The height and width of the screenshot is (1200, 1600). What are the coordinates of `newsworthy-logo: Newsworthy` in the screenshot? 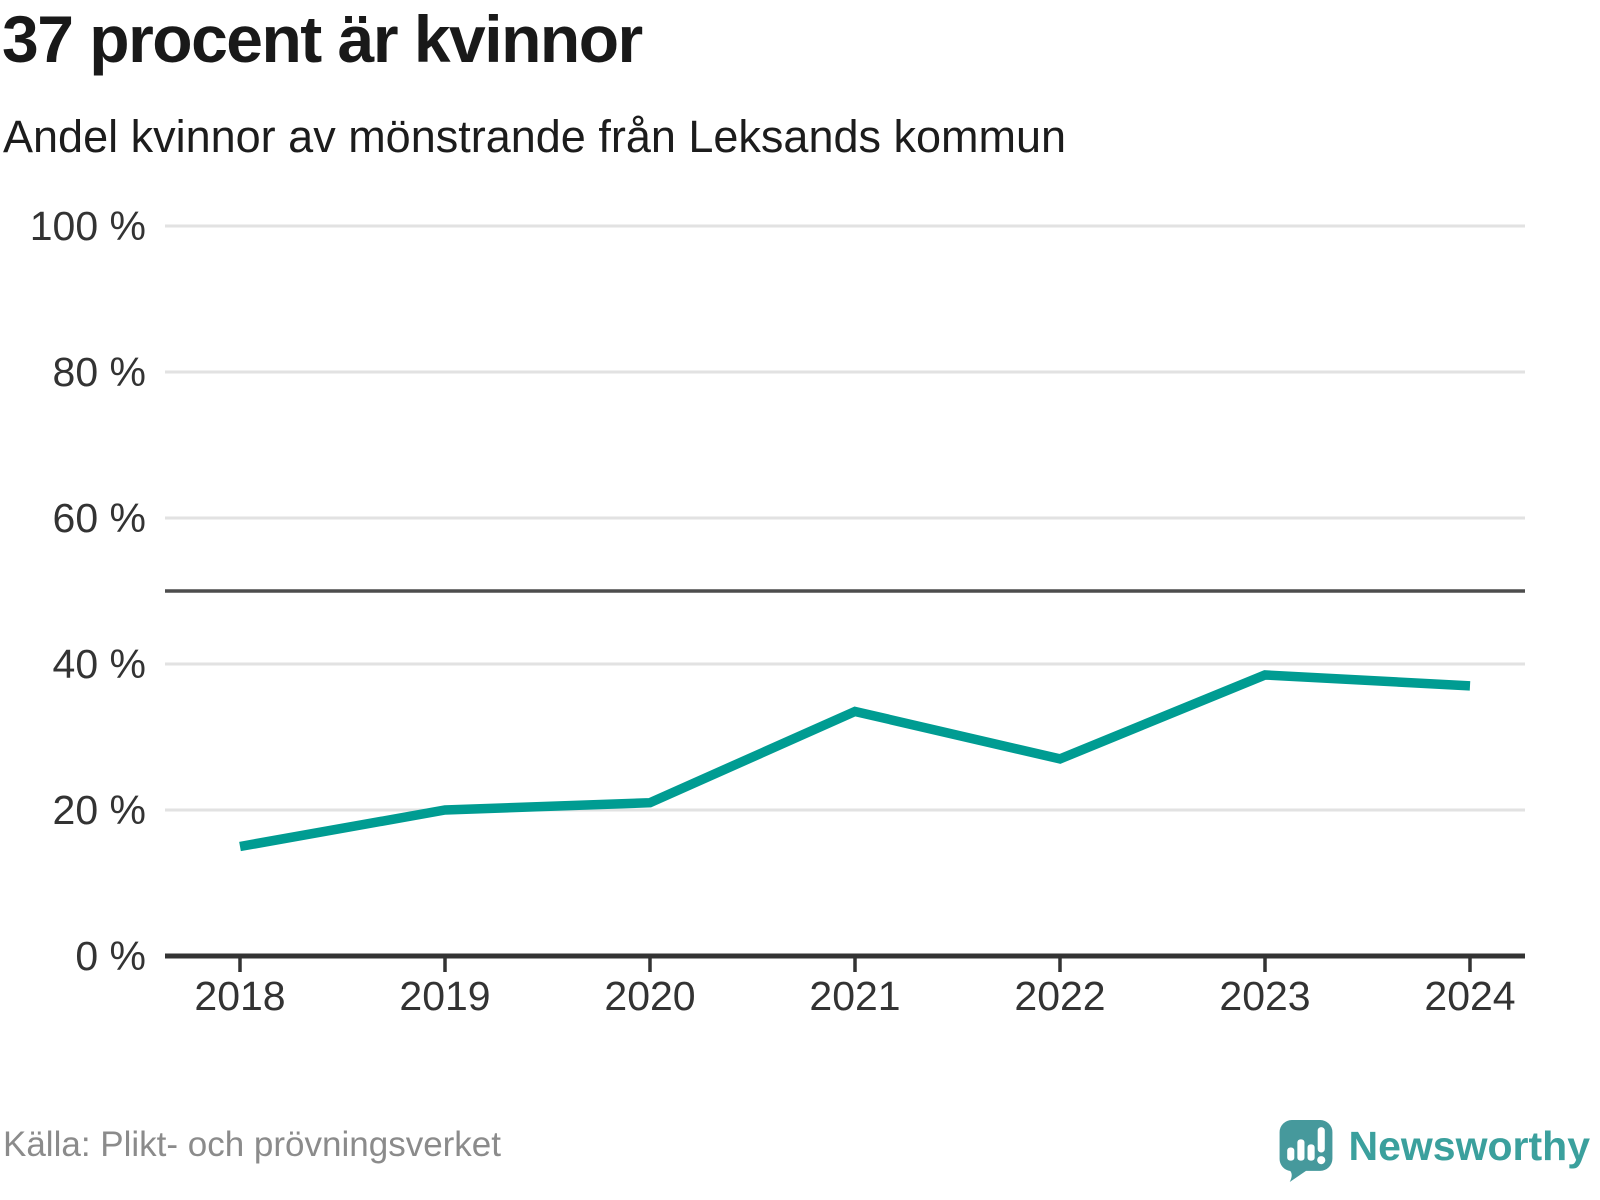 It's located at (1434, 1150).